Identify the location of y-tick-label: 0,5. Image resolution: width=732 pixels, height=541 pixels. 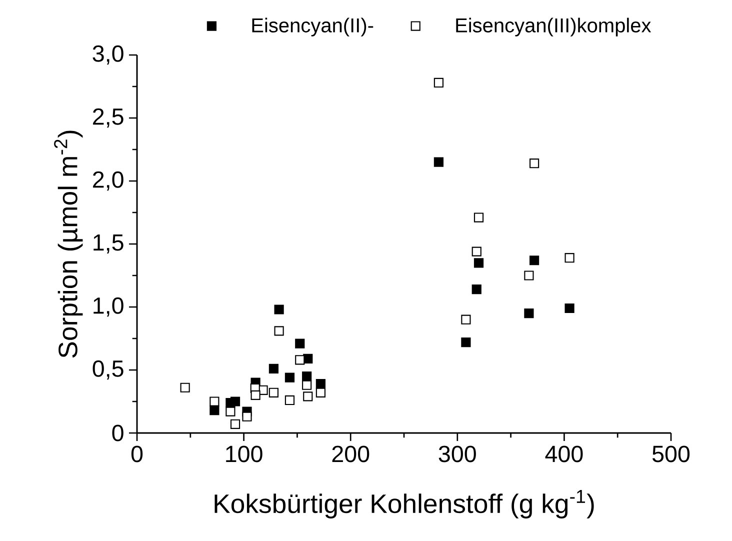
(108, 370).